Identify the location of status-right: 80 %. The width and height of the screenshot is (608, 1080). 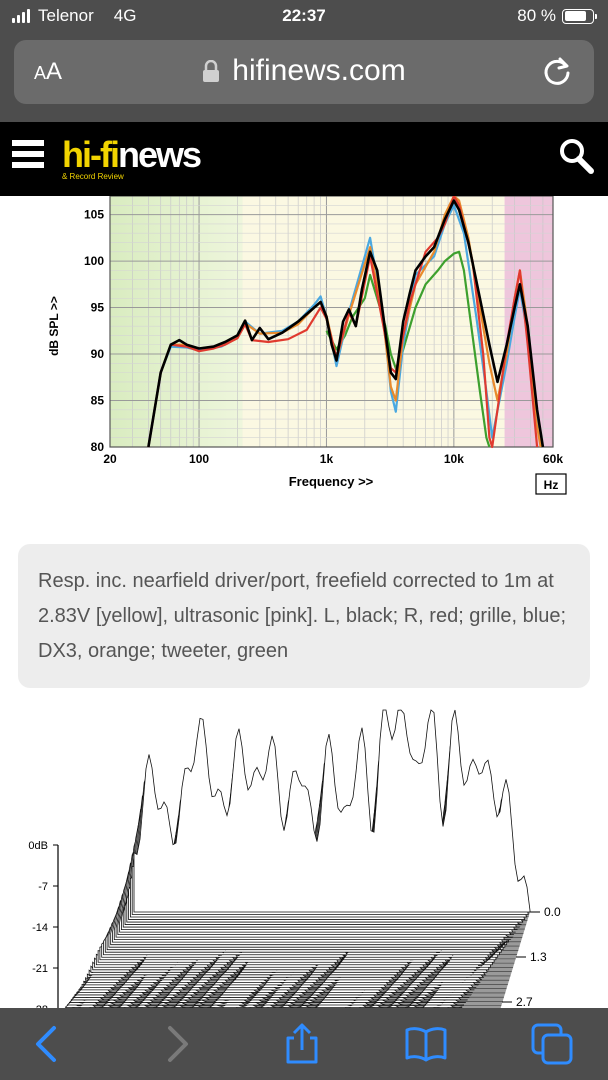
(557, 16).